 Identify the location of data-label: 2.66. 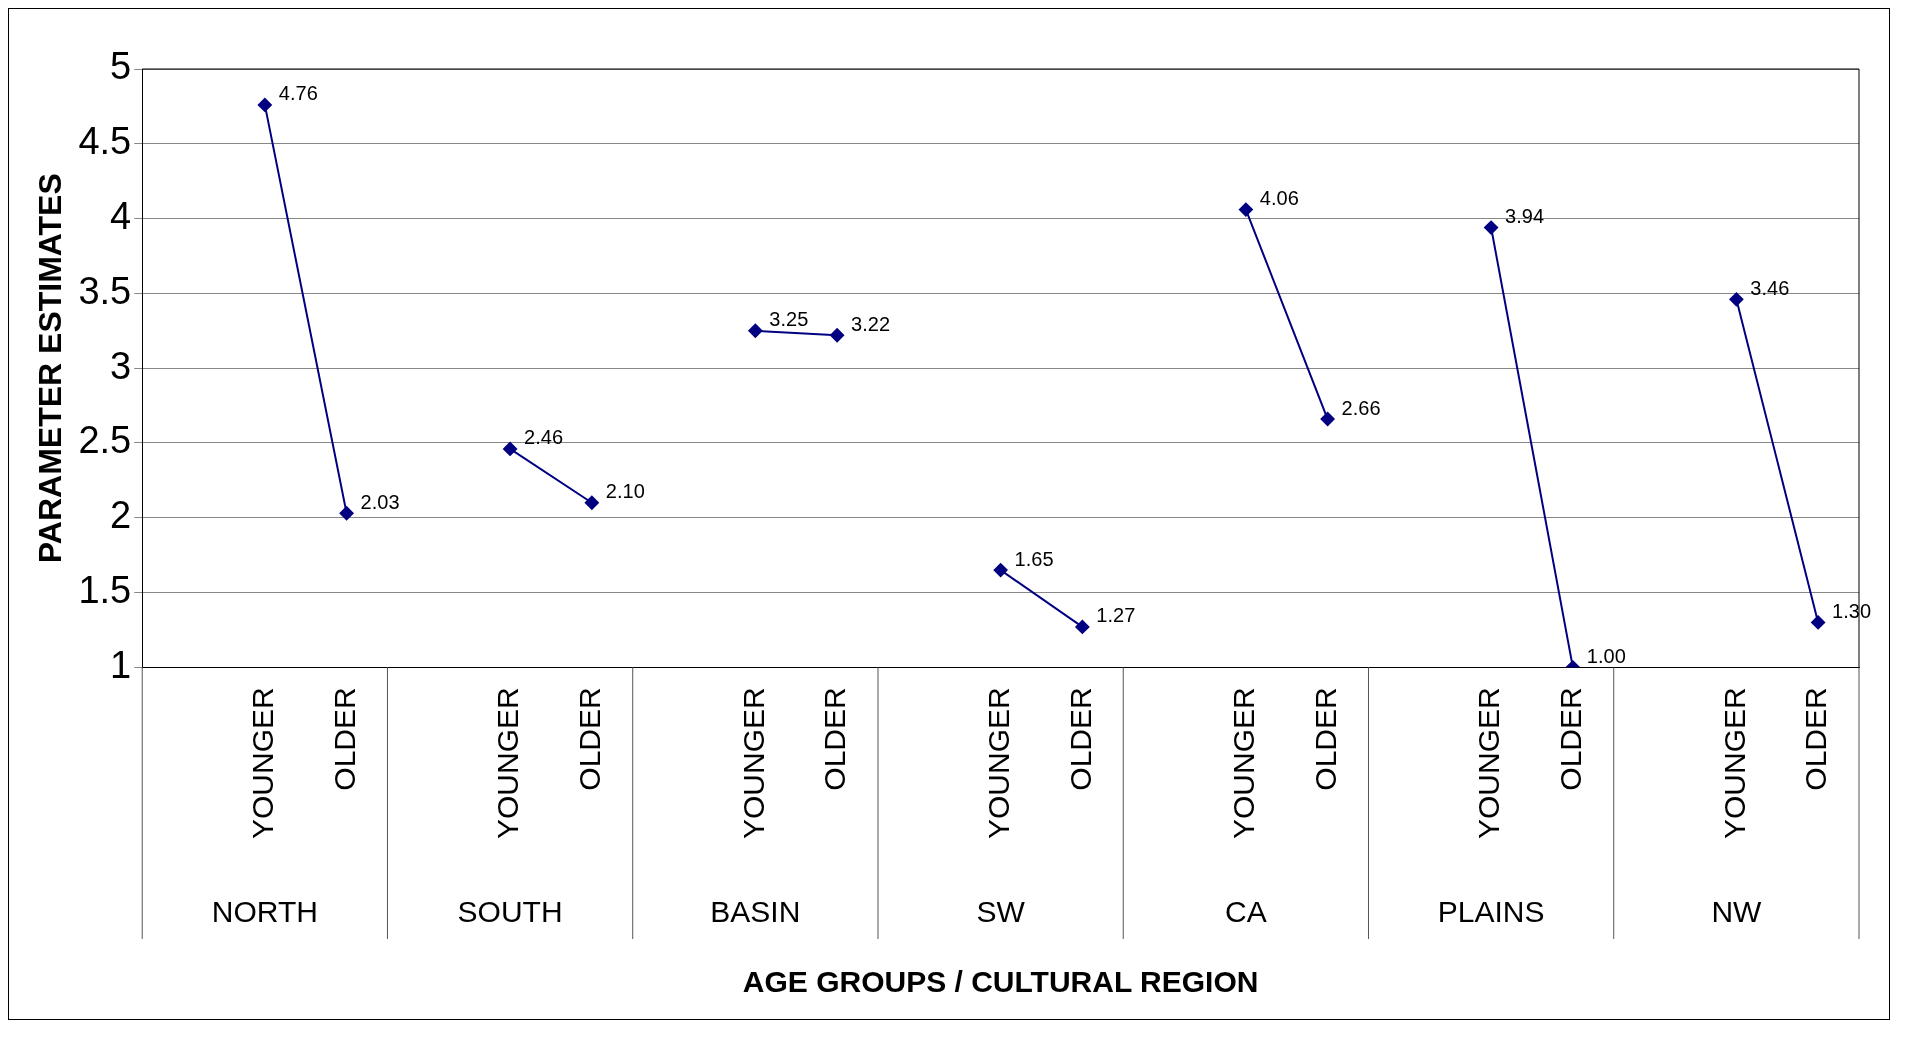
(1361, 407).